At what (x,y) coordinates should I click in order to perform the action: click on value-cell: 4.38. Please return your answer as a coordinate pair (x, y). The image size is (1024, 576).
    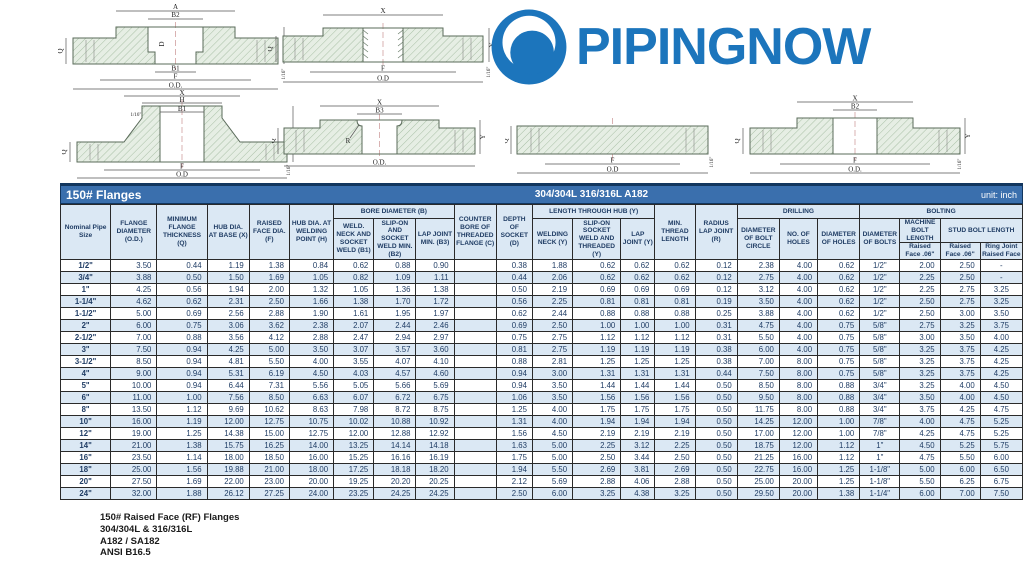
    Looking at the image, I should click on (638, 493).